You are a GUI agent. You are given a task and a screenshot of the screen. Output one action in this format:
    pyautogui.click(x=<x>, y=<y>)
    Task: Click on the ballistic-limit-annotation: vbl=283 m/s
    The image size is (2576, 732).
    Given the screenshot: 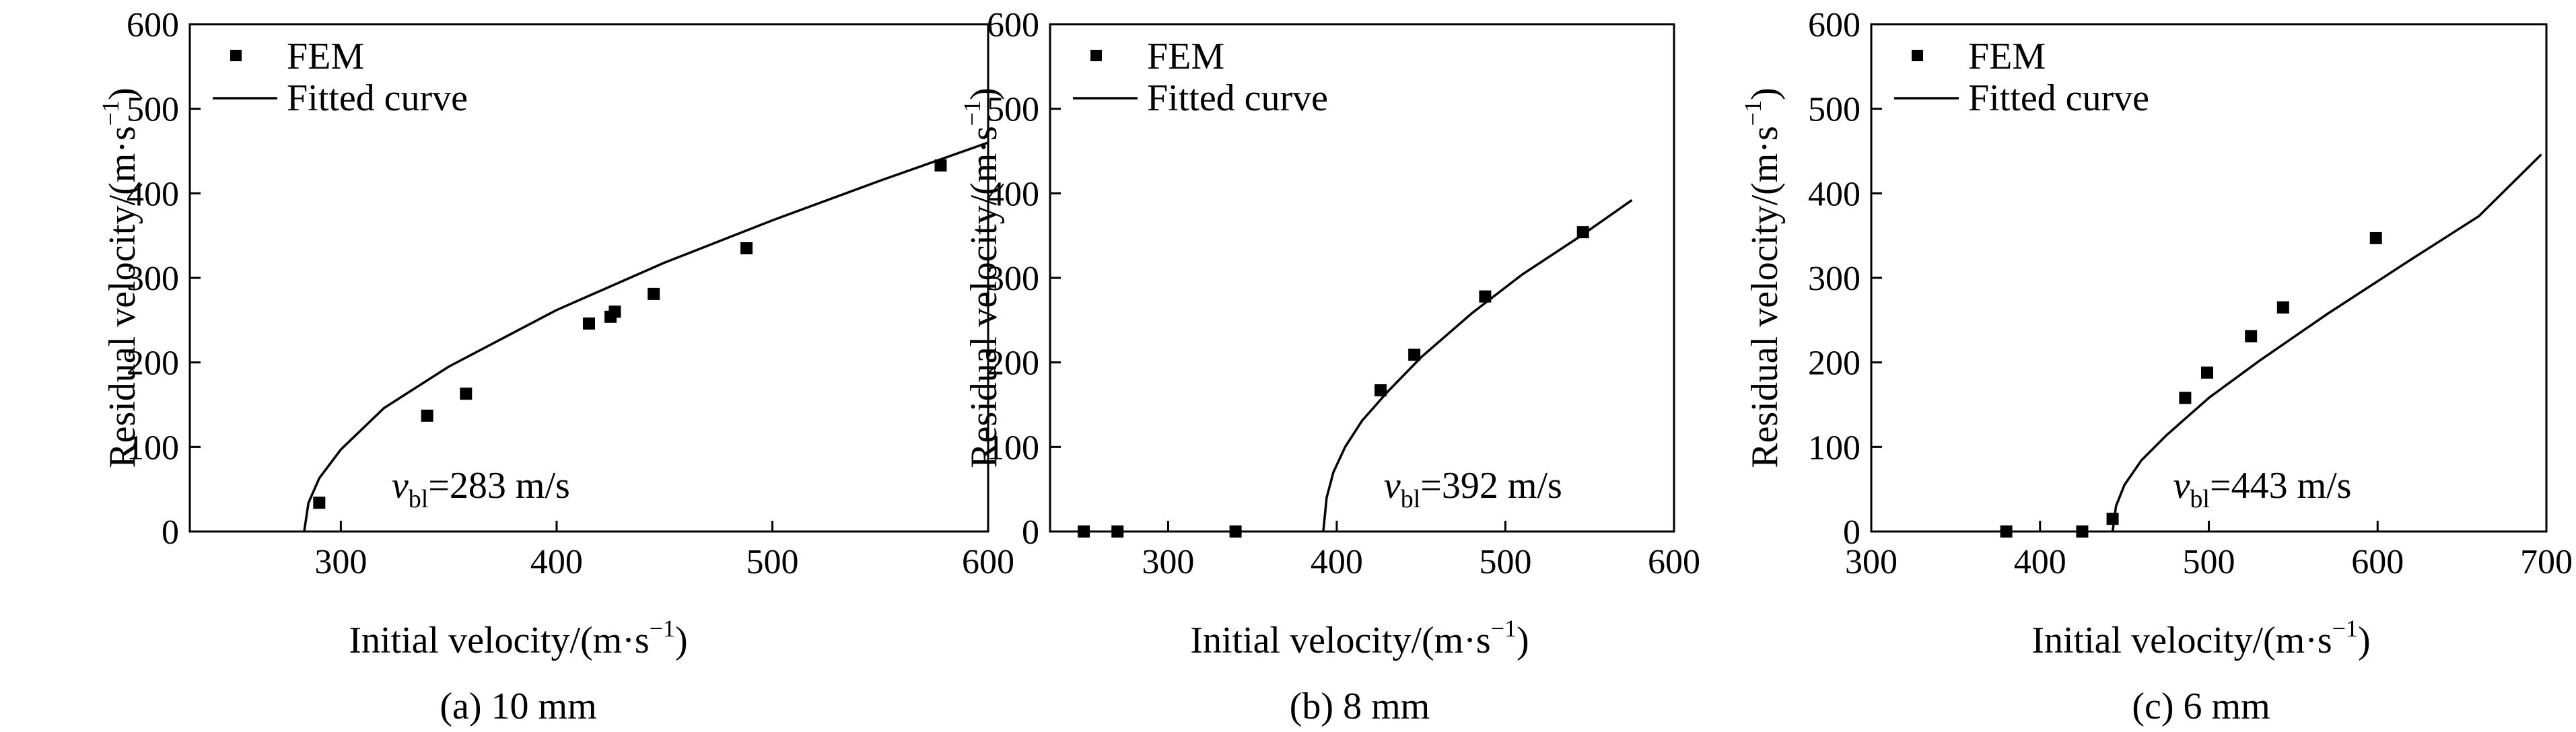 What is the action you would take?
    pyautogui.click(x=481, y=489)
    